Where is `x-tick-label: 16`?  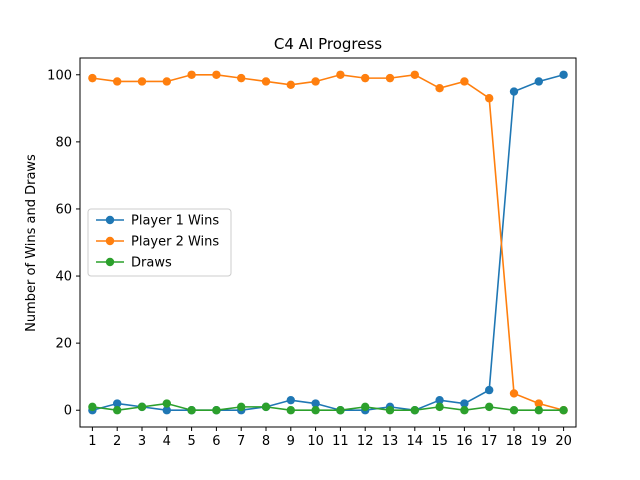
x-tick-label: 16 is located at coordinates (464, 441).